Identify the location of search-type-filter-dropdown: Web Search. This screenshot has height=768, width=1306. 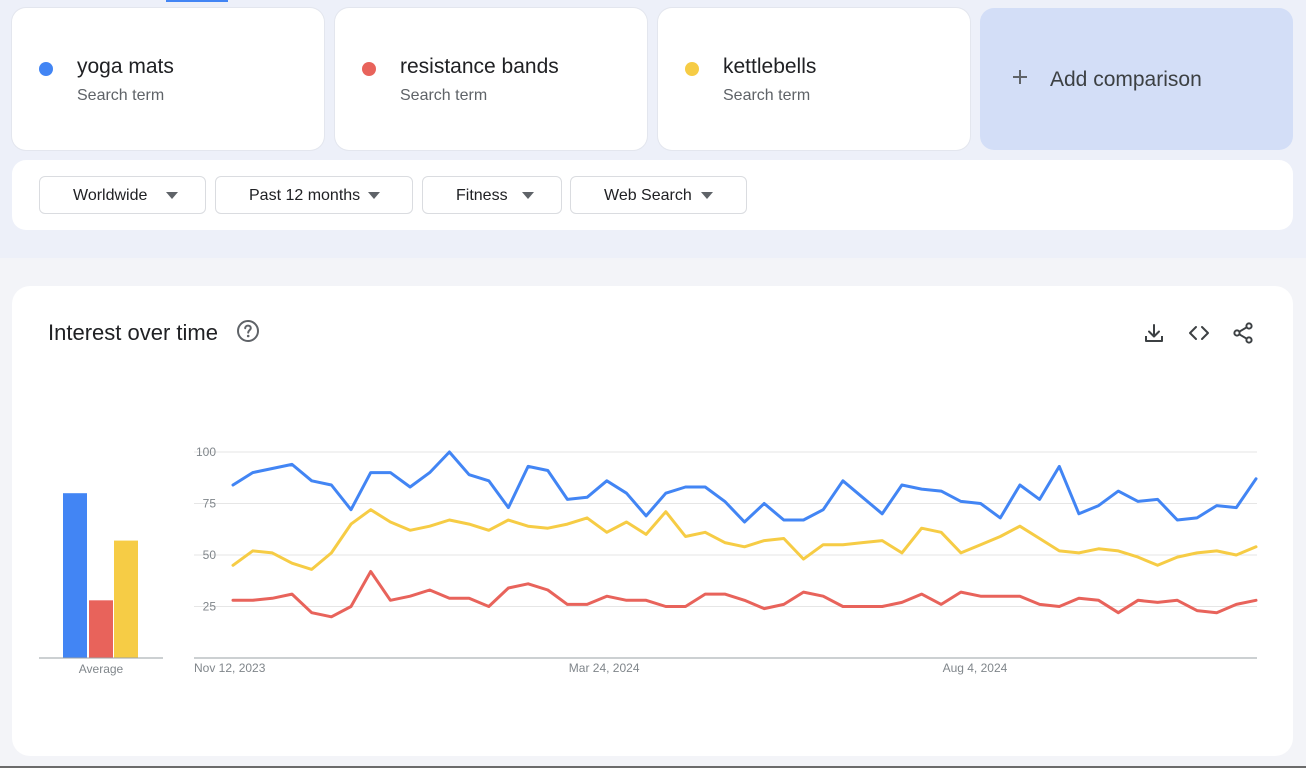
(658, 195).